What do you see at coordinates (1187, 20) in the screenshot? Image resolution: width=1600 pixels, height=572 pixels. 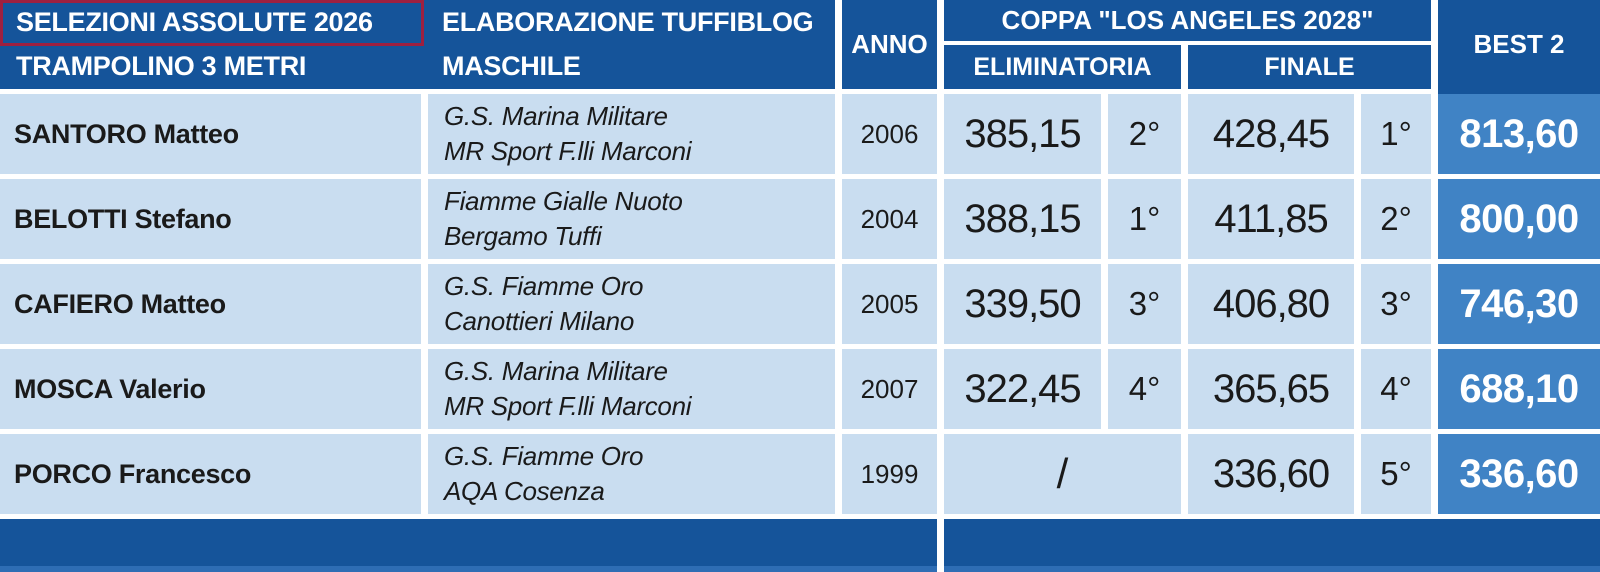 I see `column-header-competition: COPPA "LOS ANGELES 2028"` at bounding box center [1187, 20].